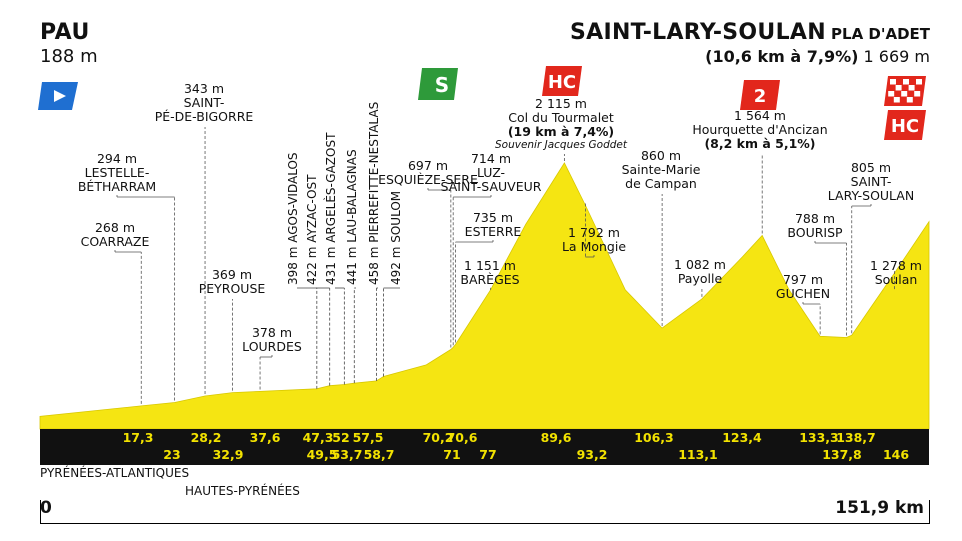  I want to click on landmark-label: 398 m AGOS-VIDALOS, so click(293, 218).